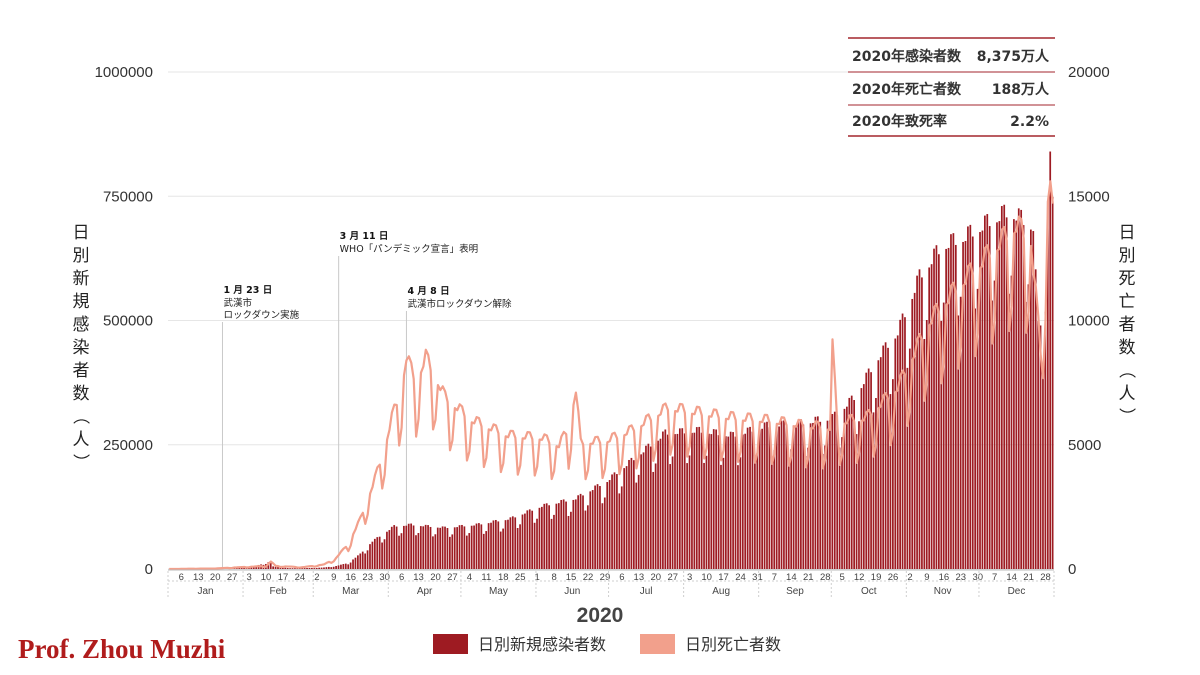 The height and width of the screenshot is (675, 1200). Describe the element at coordinates (607, 644) in the screenshot. I see `legend: 日別新規感染者数 日別死亡者数` at that location.